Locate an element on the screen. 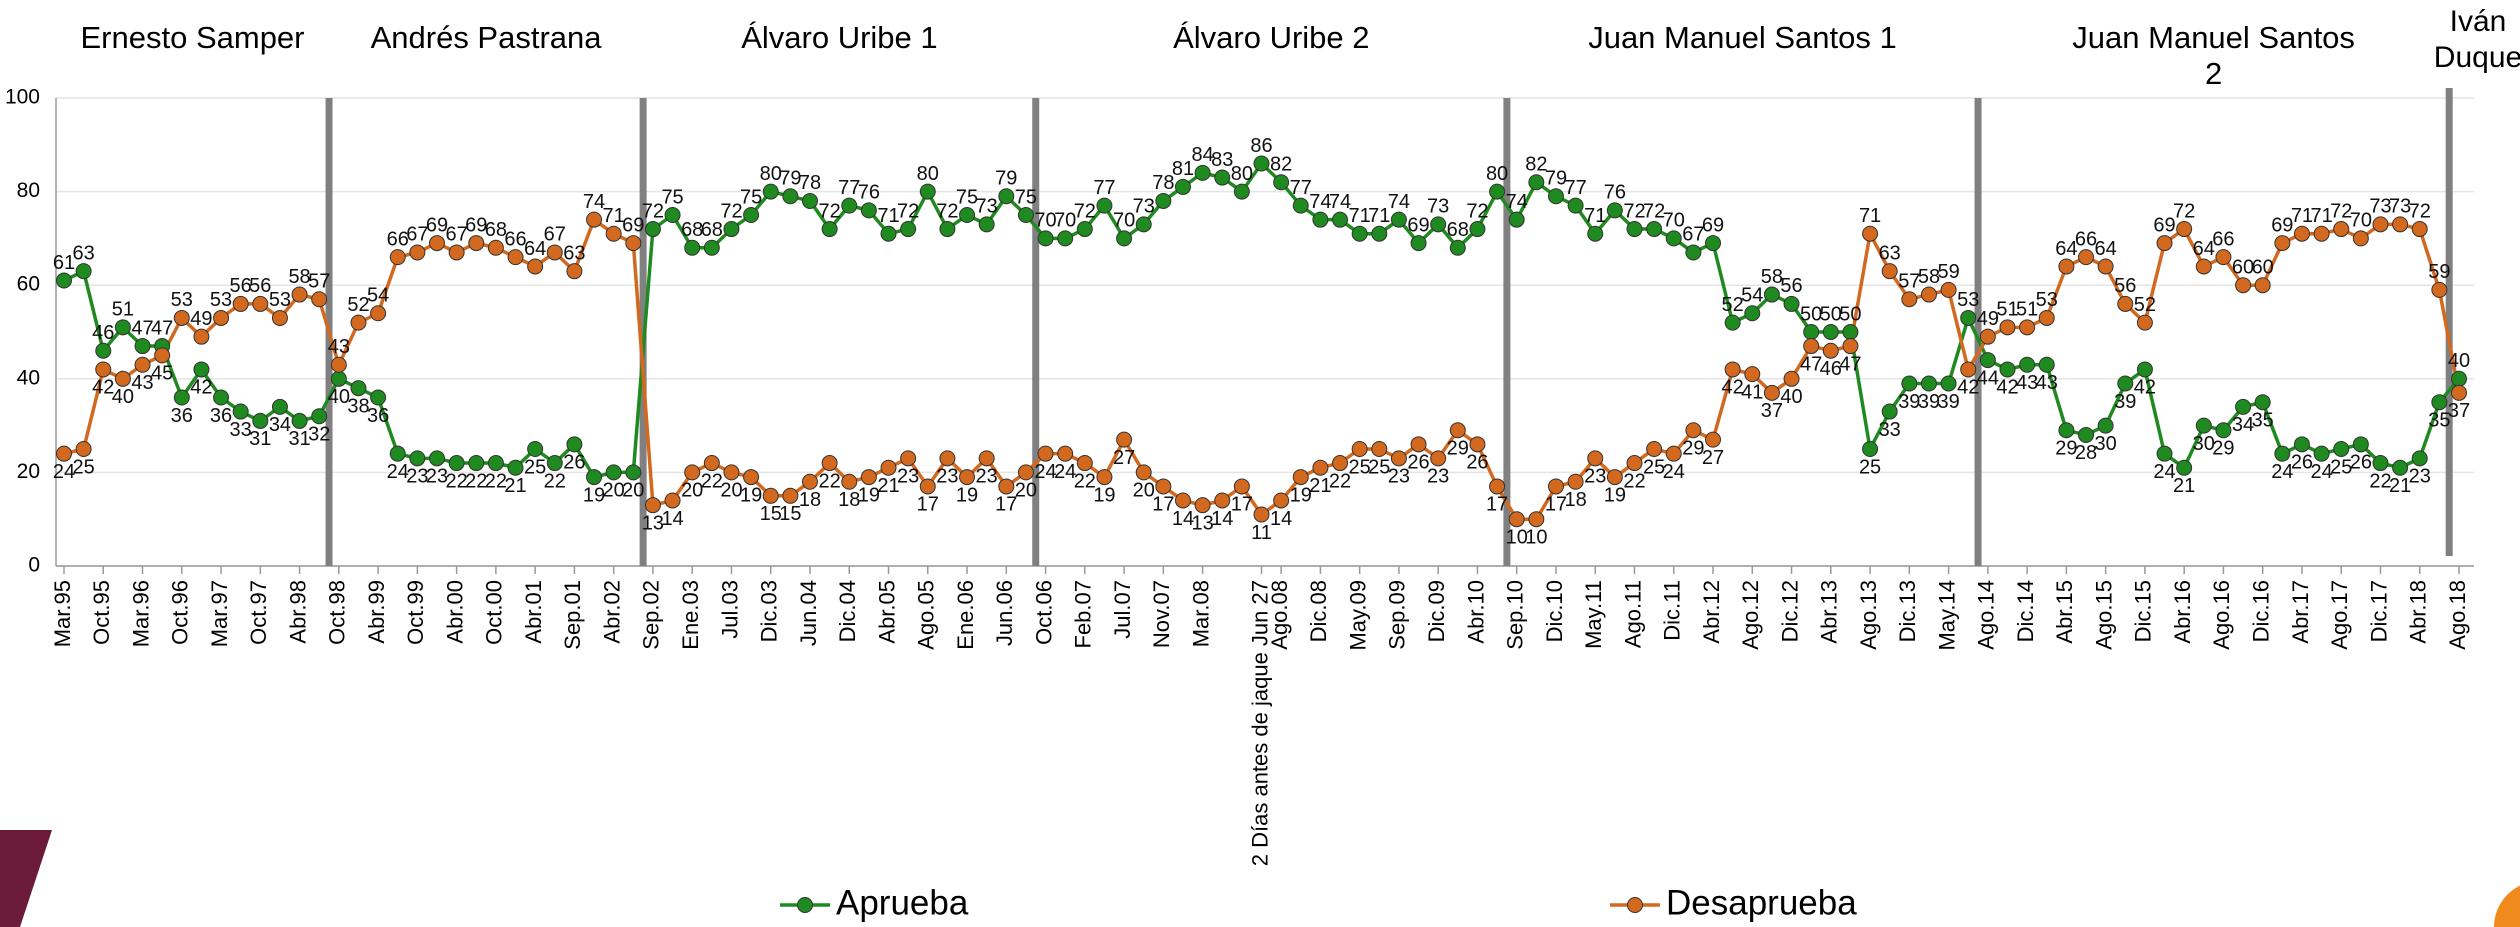 This screenshot has height=927, width=2520. x-tick-label: Jun.06 is located at coordinates (1004, 613).